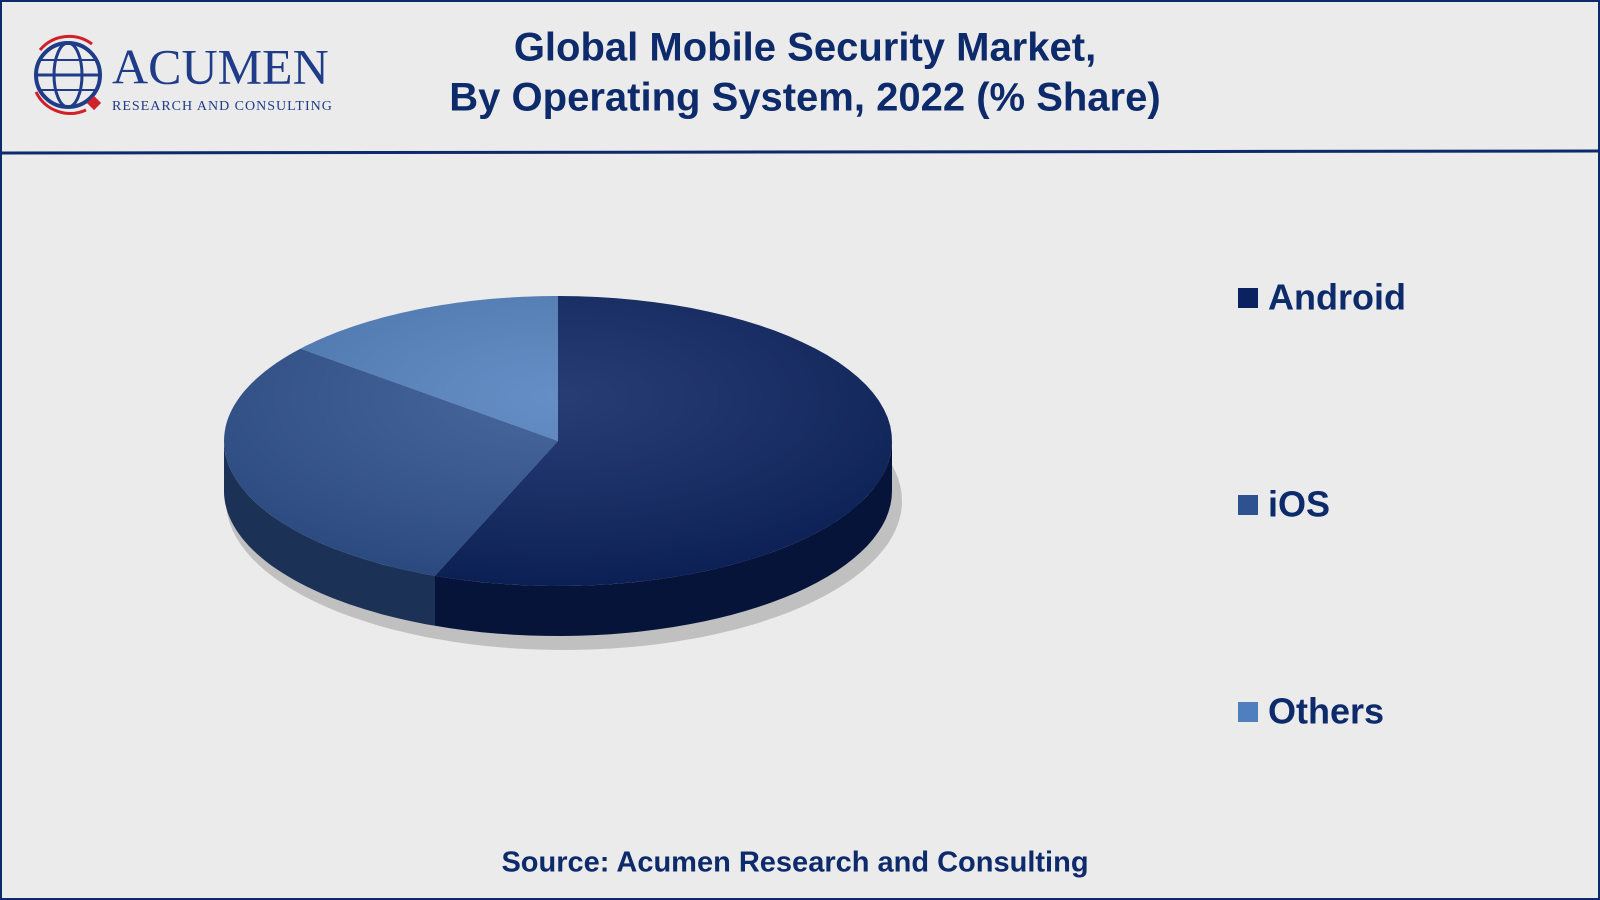  Describe the element at coordinates (1337, 297) in the screenshot. I see `legend-label: Android` at that location.